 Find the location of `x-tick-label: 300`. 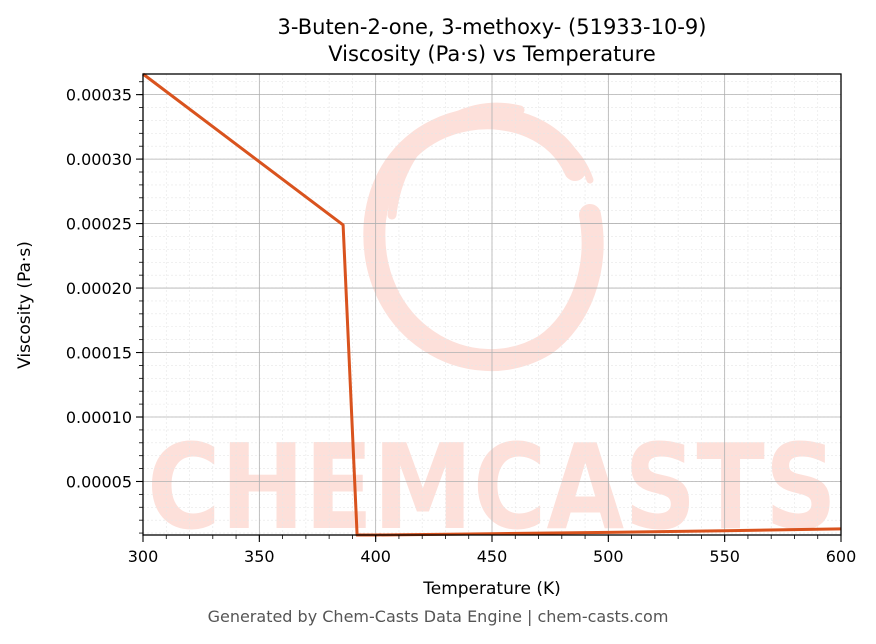

x-tick-label: 300 is located at coordinates (143, 556).